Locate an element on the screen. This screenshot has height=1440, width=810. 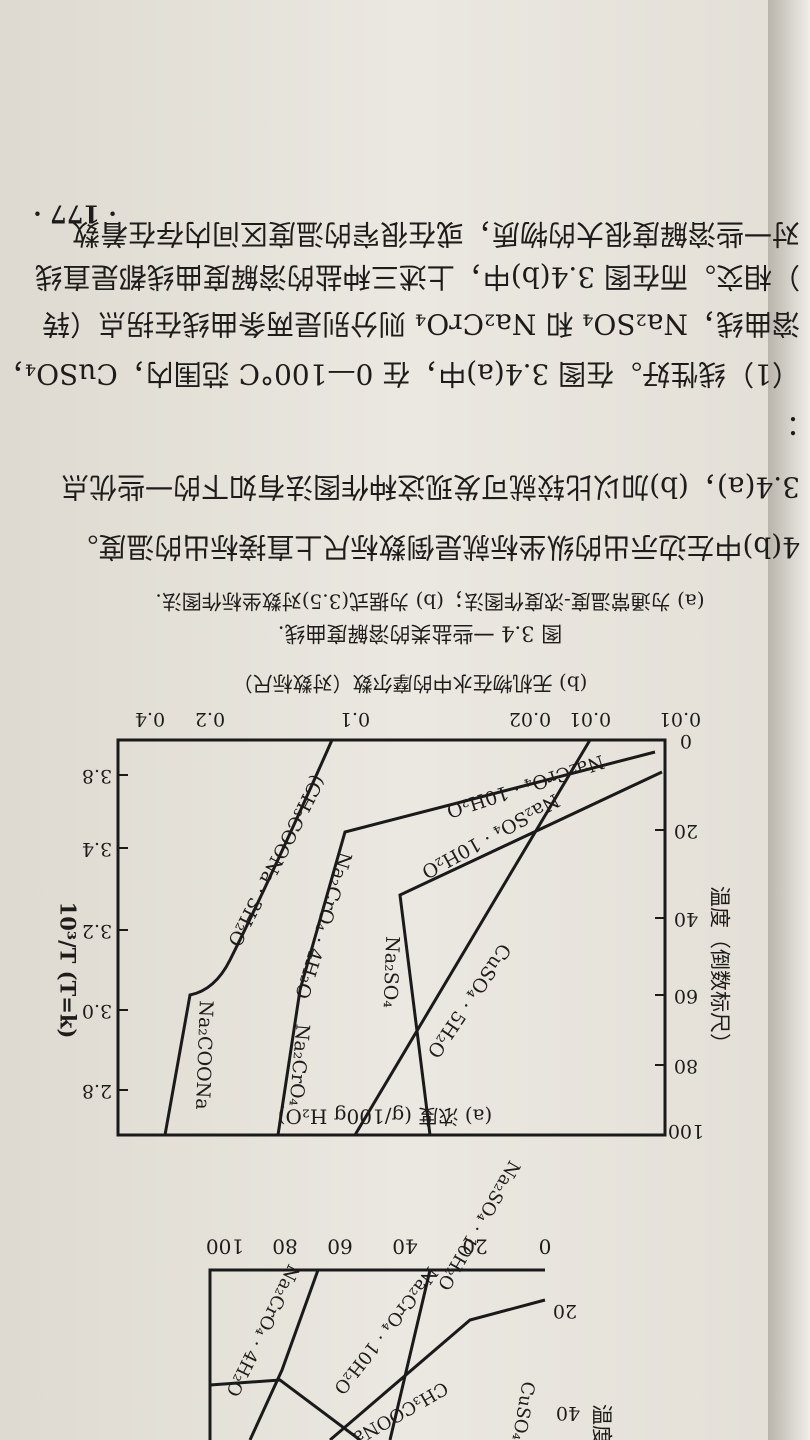
x-tick-label: 40 is located at coordinates (404, 1247).